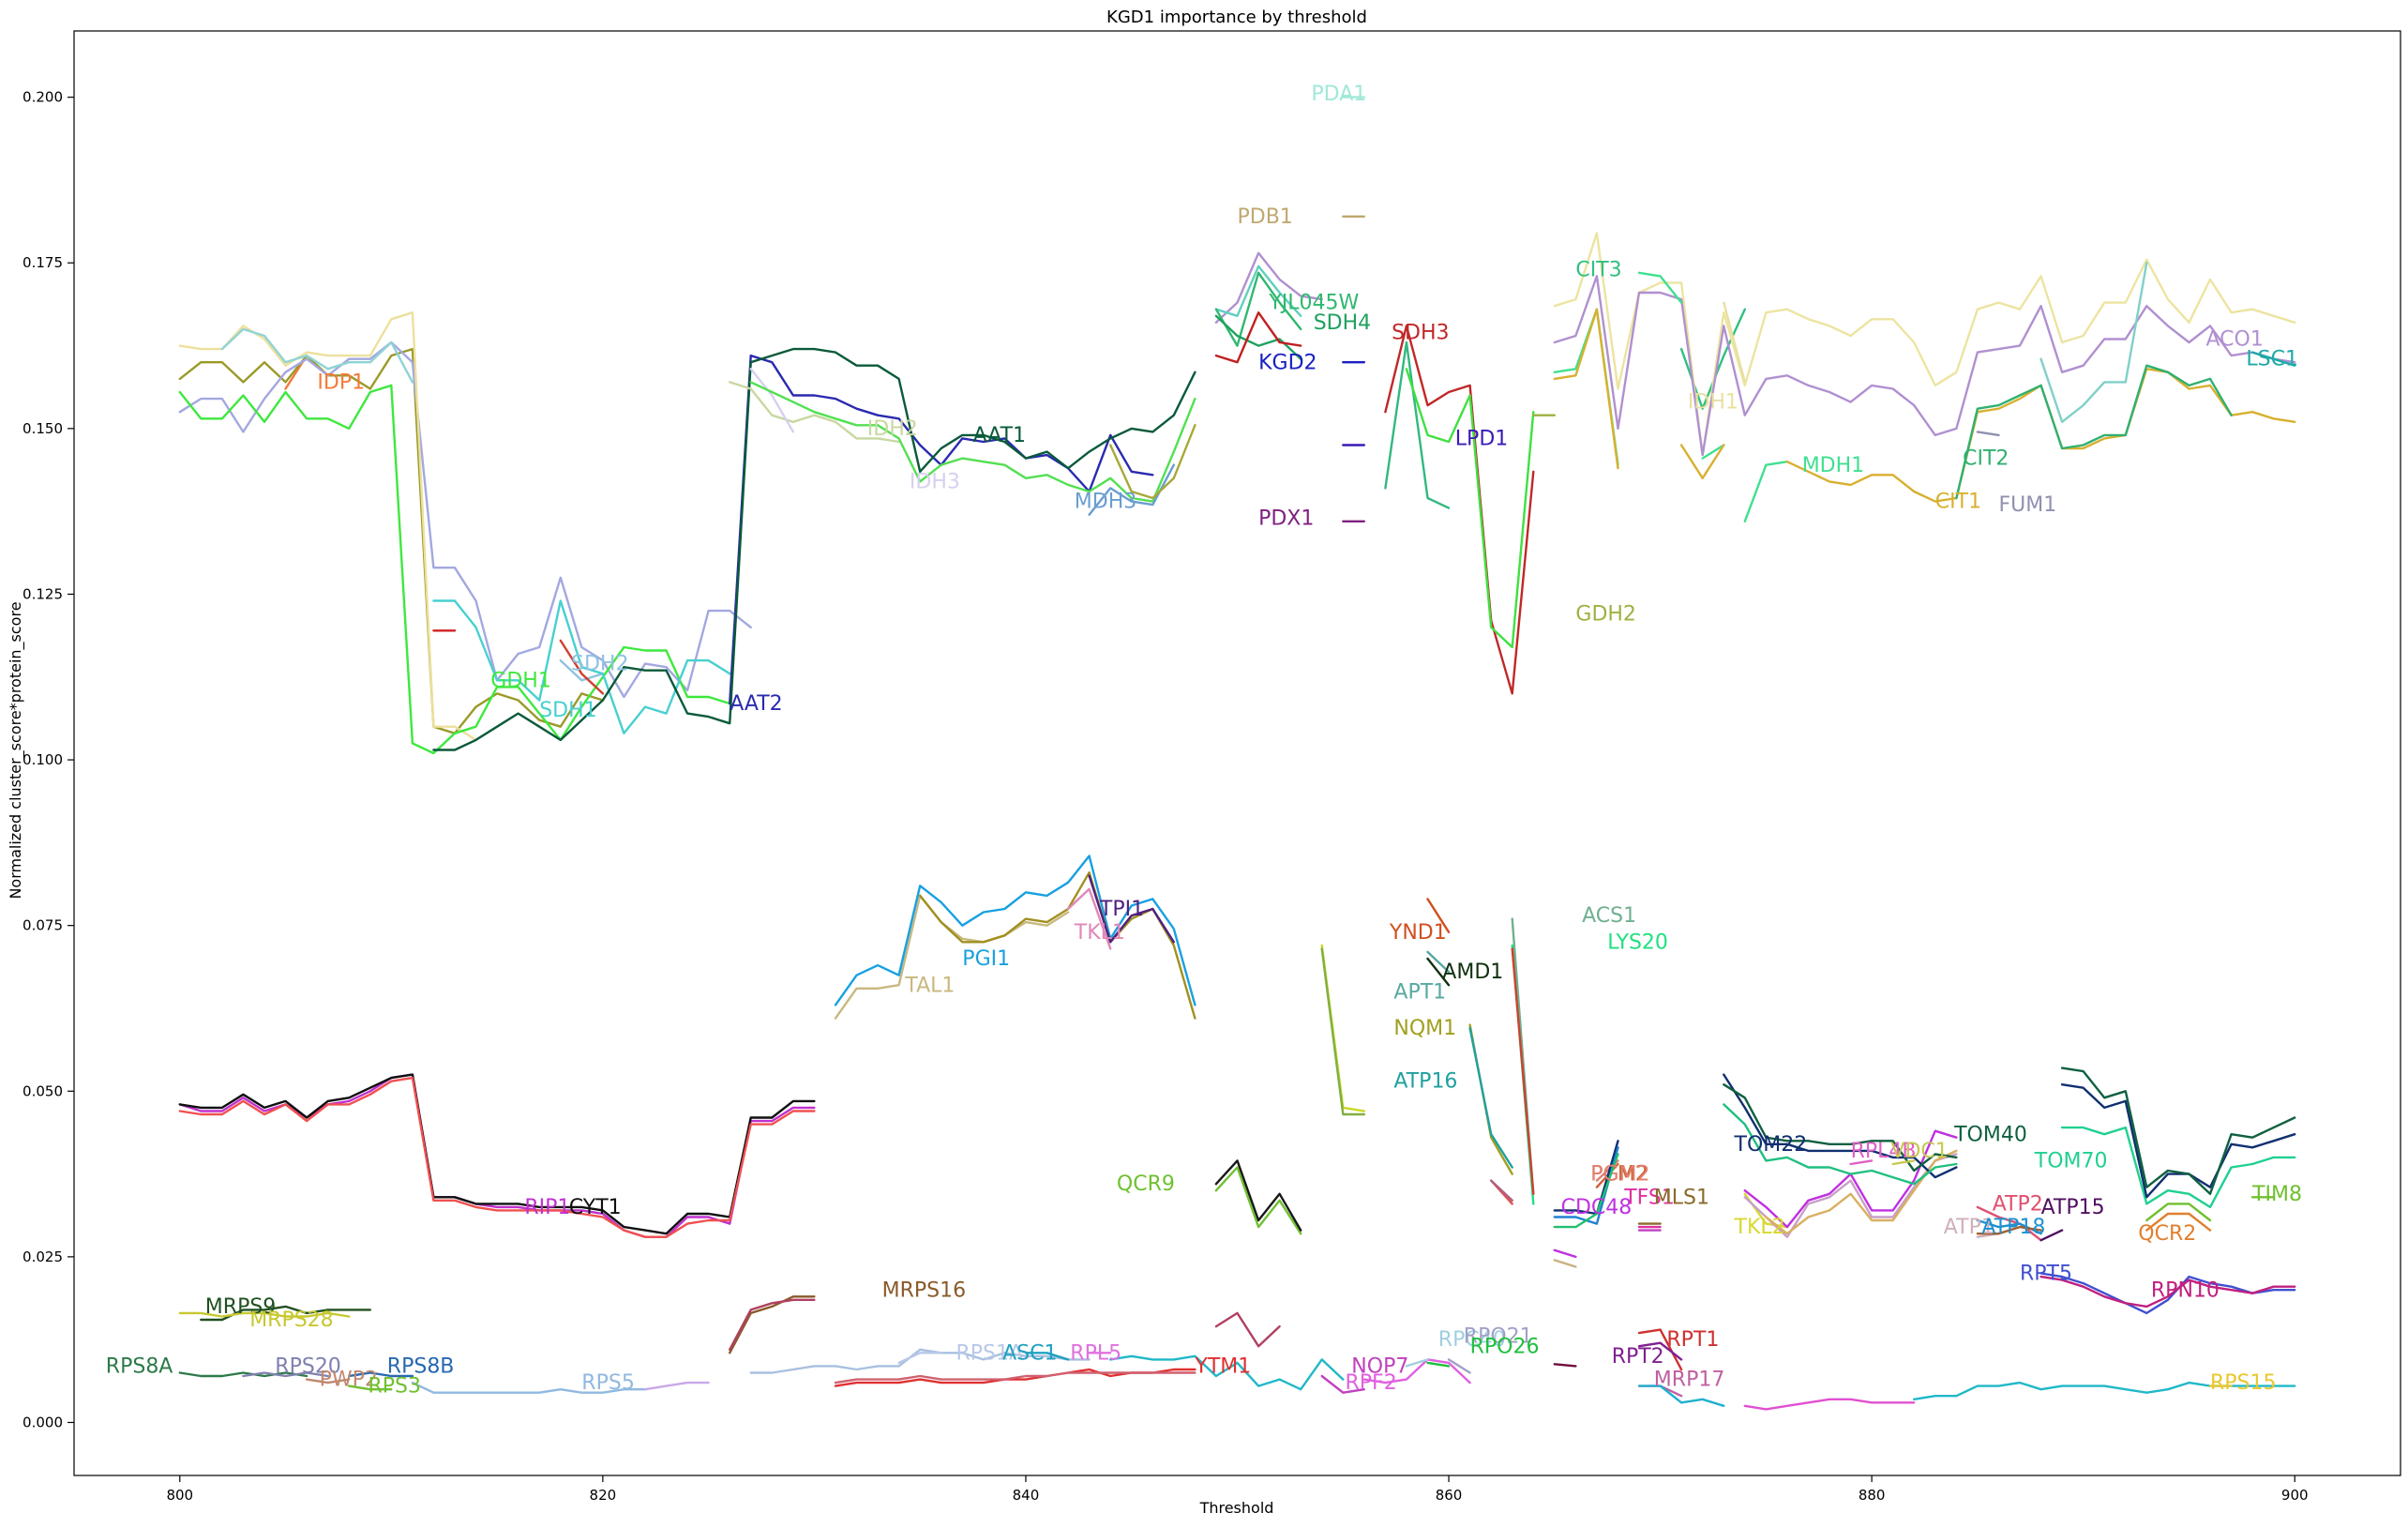 The width and height of the screenshot is (2408, 1528). I want to click on series-line-atp15, so click(2051, 1235).